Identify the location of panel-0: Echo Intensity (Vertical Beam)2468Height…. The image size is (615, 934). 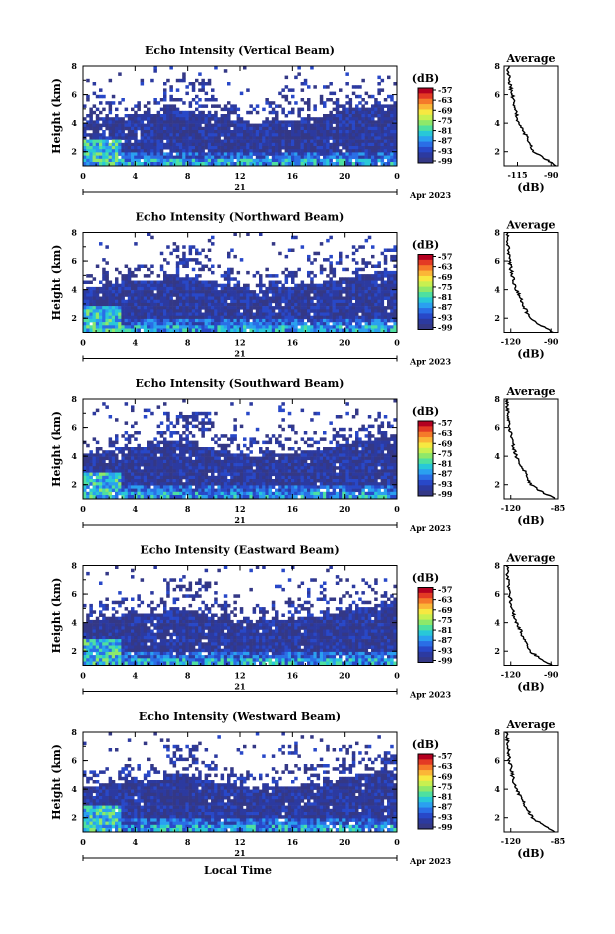
(304, 122).